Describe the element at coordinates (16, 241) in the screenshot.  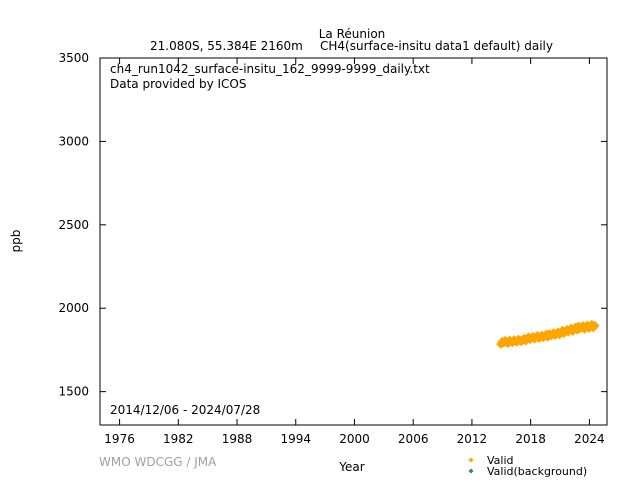
I see `y-axis-label: ppb` at that location.